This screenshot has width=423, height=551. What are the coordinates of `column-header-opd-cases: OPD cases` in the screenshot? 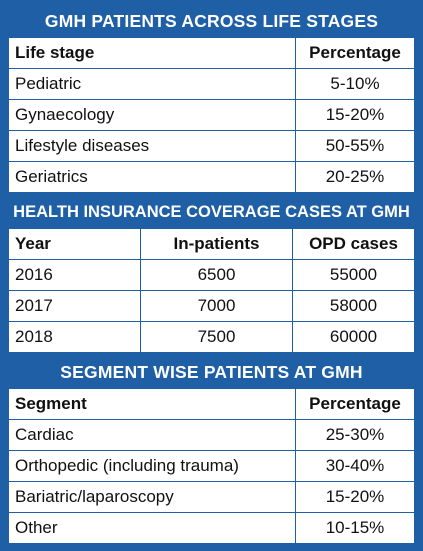 It's located at (353, 244).